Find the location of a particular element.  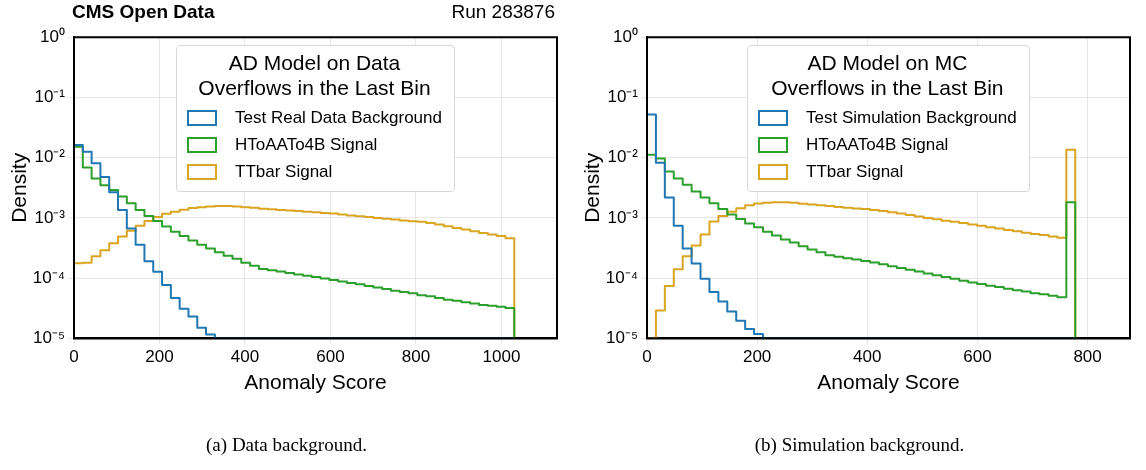

legend-title: AD Model on Data Overflows in the Last Bin is located at coordinates (314, 75).